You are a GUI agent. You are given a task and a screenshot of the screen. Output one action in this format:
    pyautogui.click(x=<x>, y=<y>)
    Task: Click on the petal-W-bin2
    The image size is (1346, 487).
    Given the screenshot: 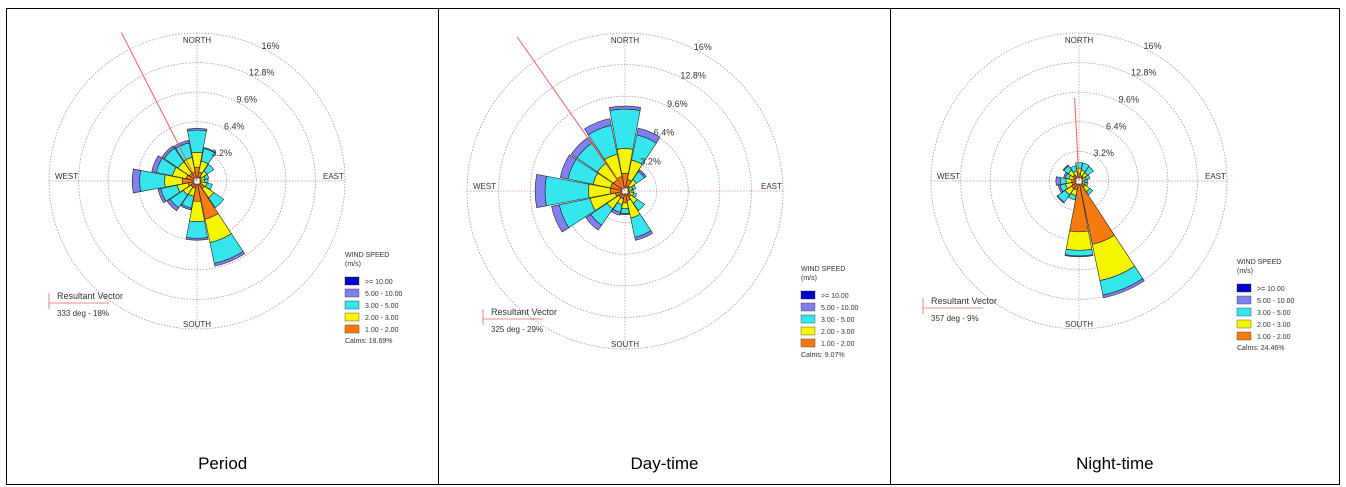 What is the action you would take?
    pyautogui.click(x=1063, y=181)
    